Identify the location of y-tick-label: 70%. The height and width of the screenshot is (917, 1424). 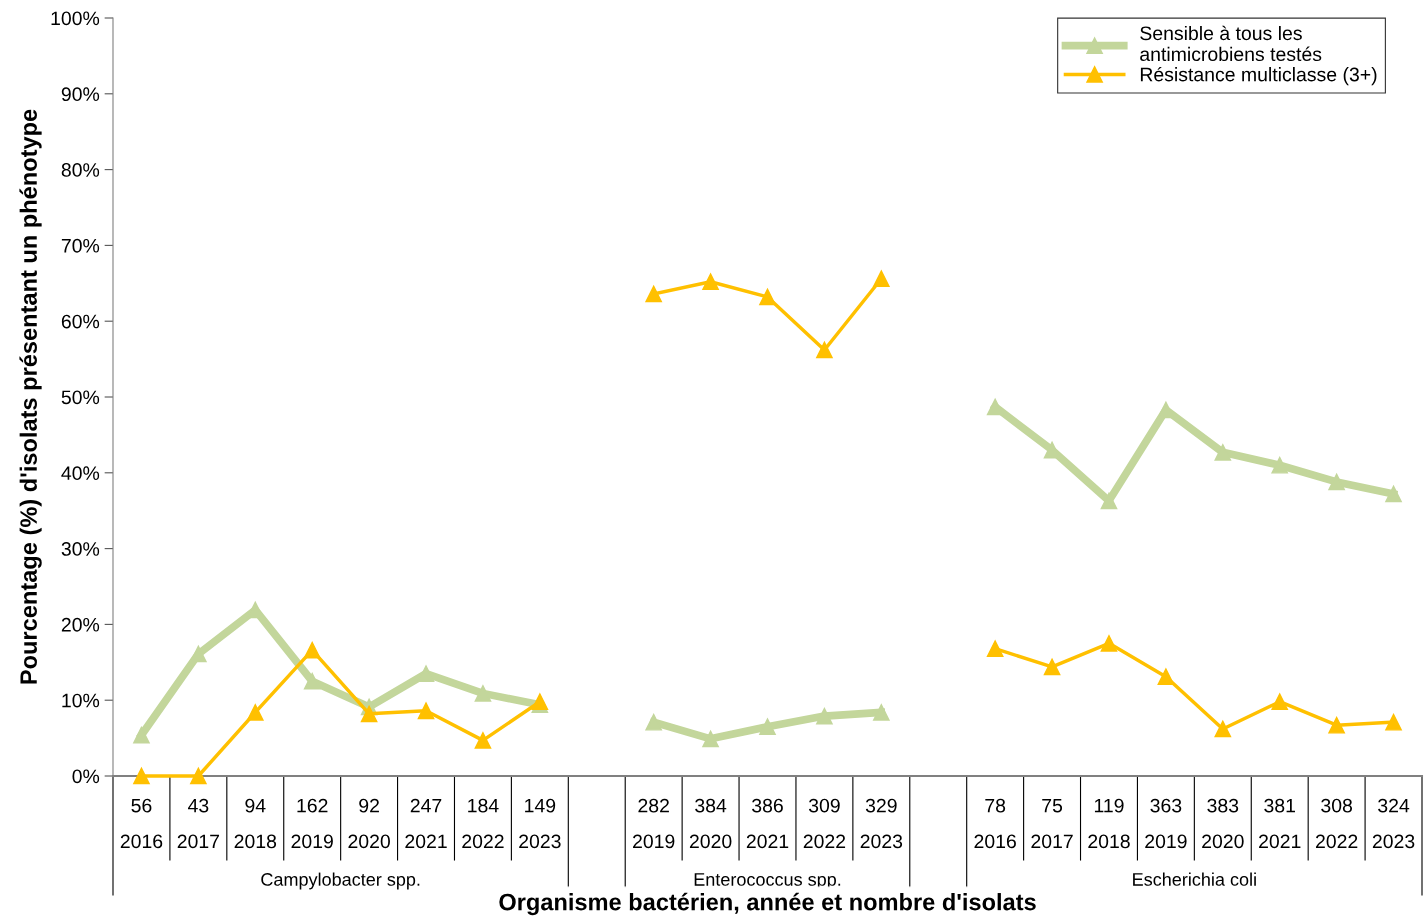
(80, 245).